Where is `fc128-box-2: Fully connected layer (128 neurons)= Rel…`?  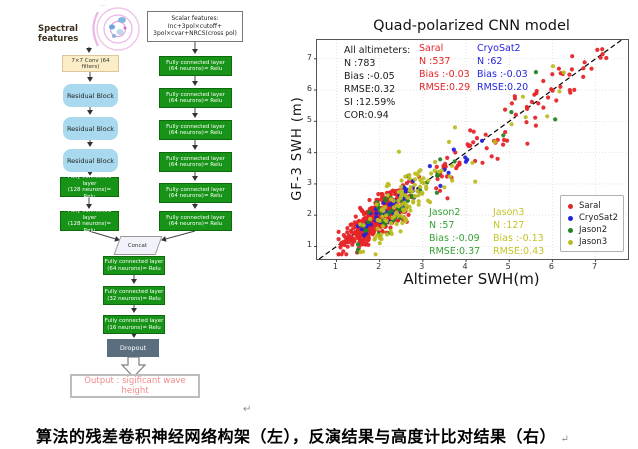 fc128-box-2: Fully connected layer (128 neurons)= Rel… is located at coordinates (89, 221).